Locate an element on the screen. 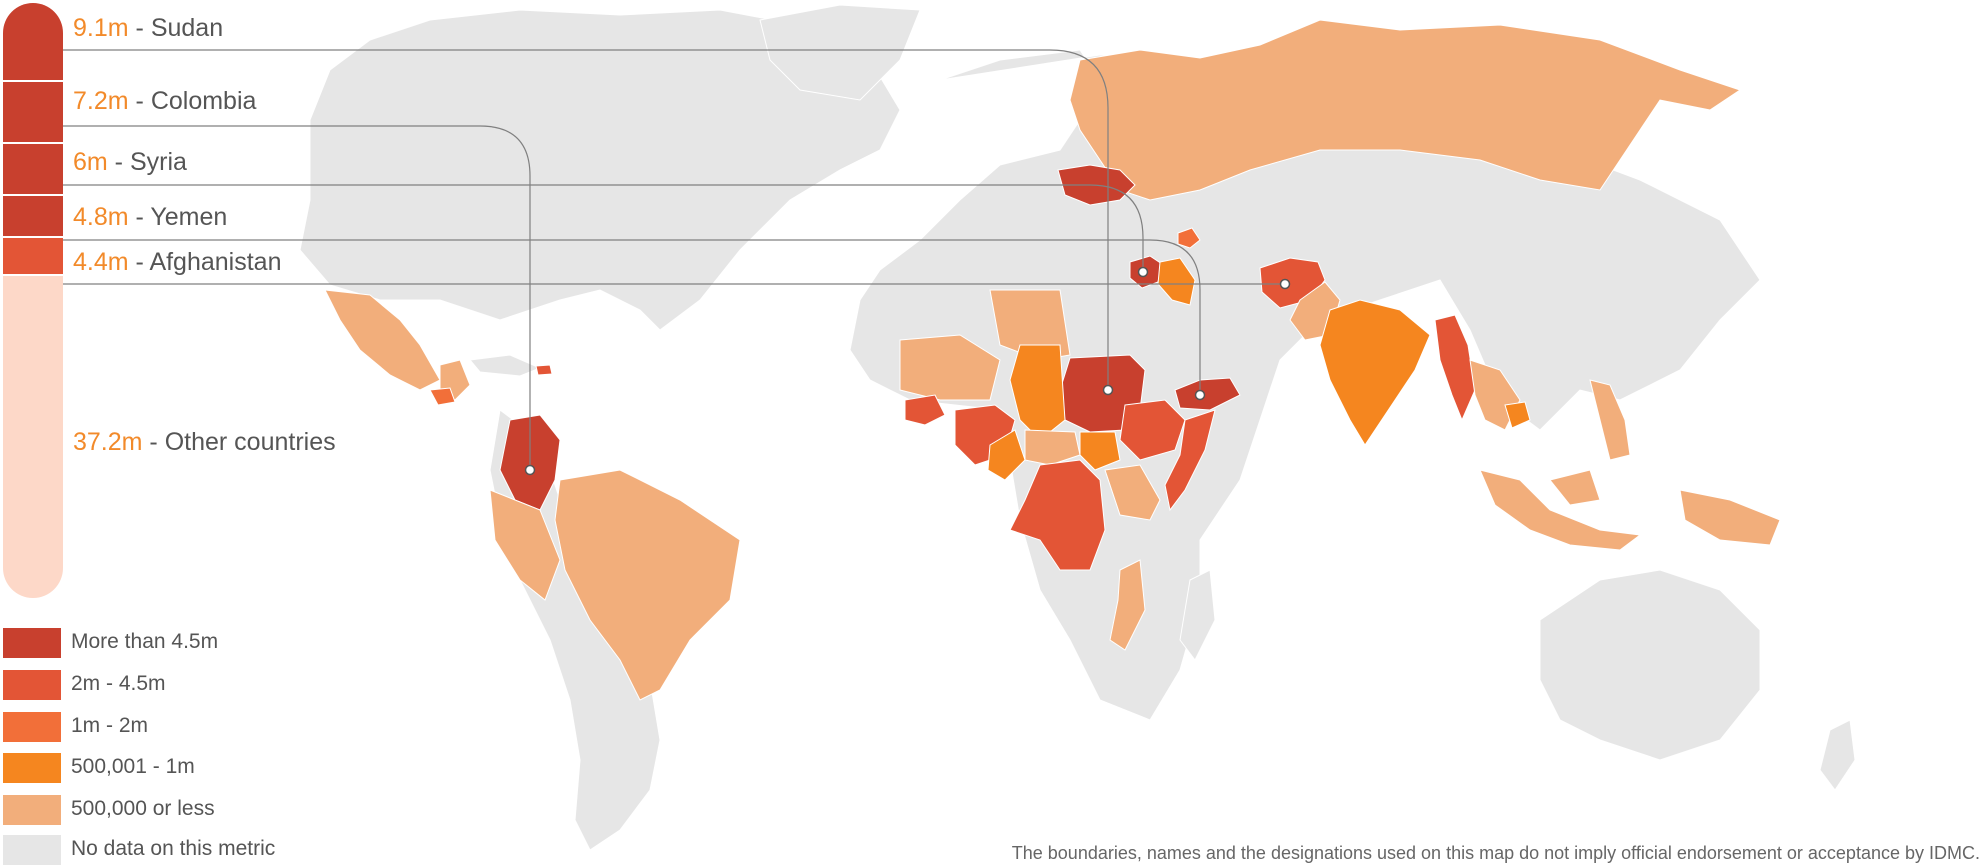  legend-label: 500,000 or less is located at coordinates (143, 808).